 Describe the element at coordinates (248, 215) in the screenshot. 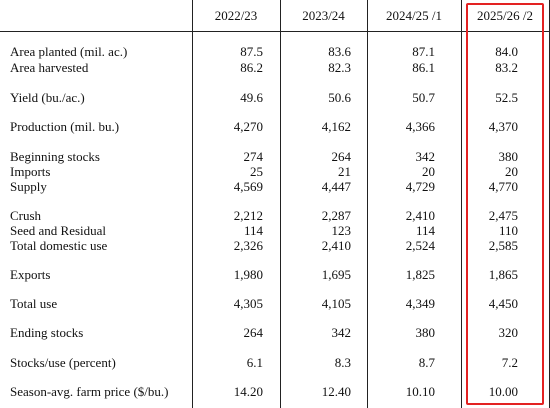

I see `table-cell: 2,212` at that location.